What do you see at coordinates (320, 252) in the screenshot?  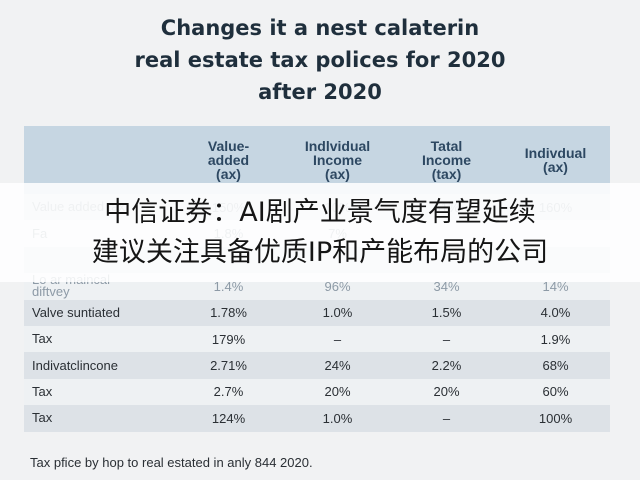 I see `banner-line-2: 建议关注具备优质IP和产能布局的公司` at bounding box center [320, 252].